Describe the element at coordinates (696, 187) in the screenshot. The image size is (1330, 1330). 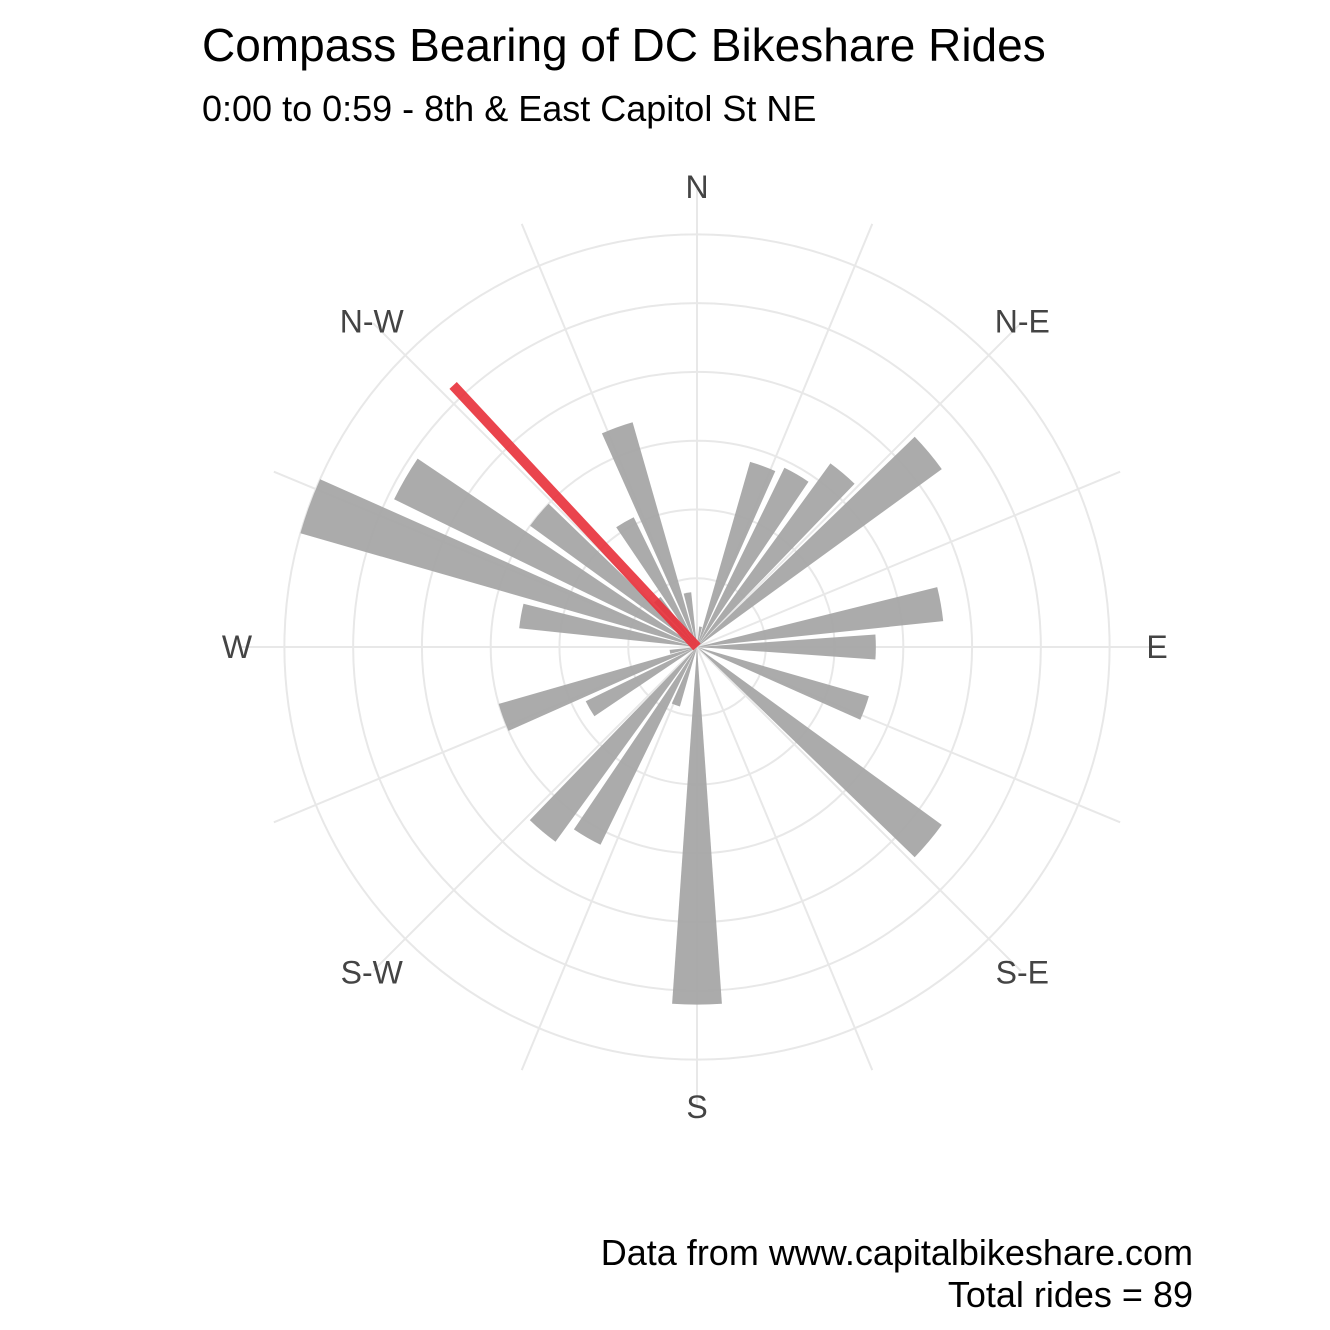
I see `direction-label: N` at that location.